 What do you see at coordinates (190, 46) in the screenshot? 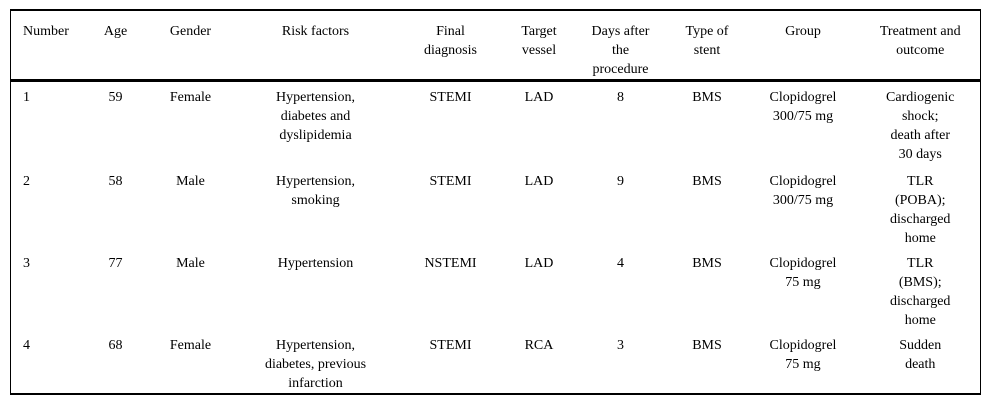
I see `column-header-gender: Gender` at bounding box center [190, 46].